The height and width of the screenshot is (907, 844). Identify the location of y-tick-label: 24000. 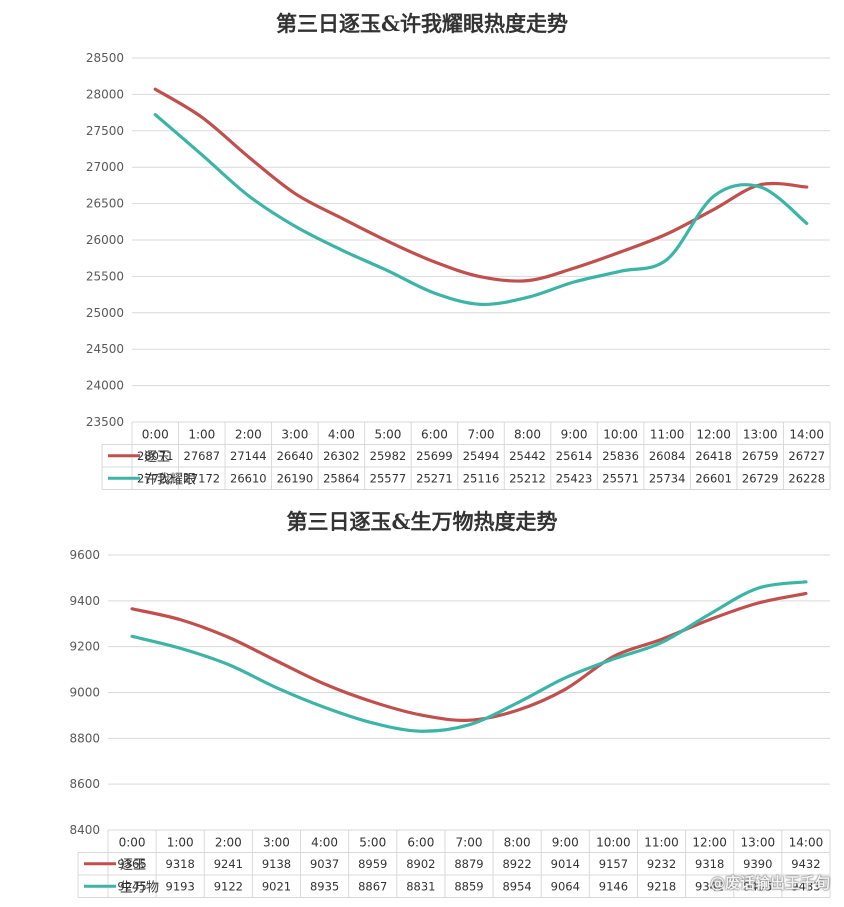
(105, 386).